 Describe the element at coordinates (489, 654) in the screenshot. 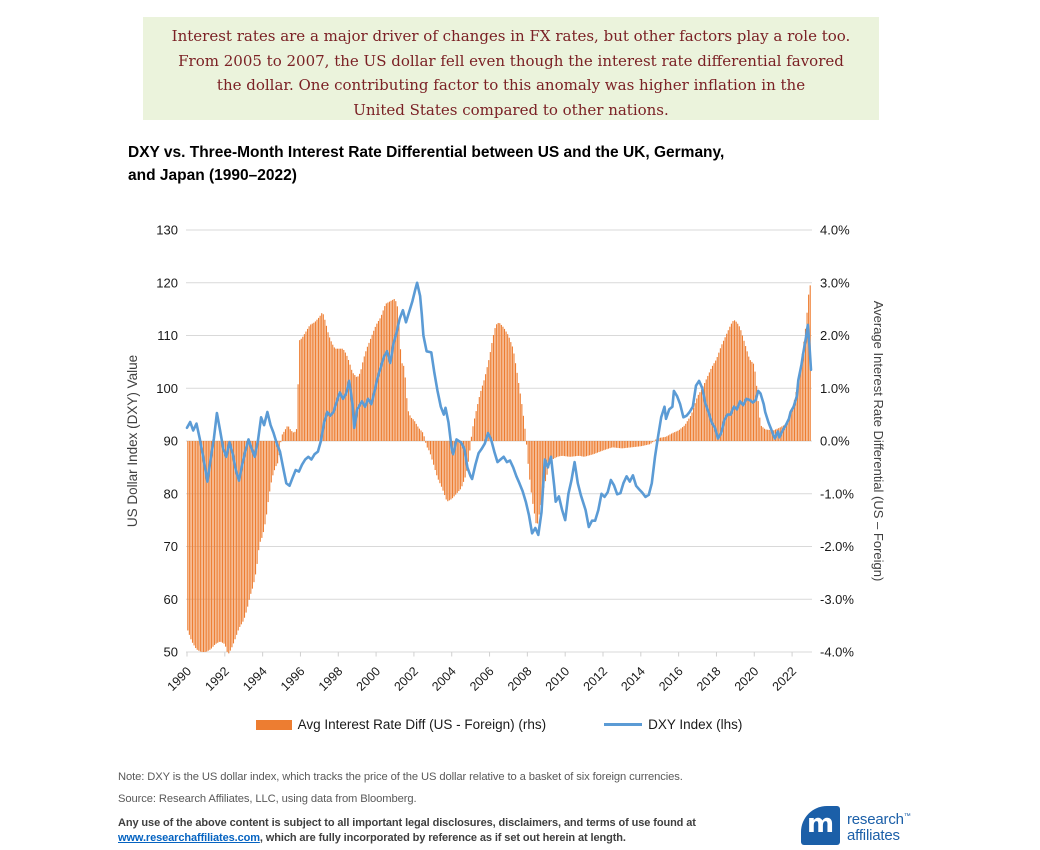

I see `x-axis-ticks` at that location.